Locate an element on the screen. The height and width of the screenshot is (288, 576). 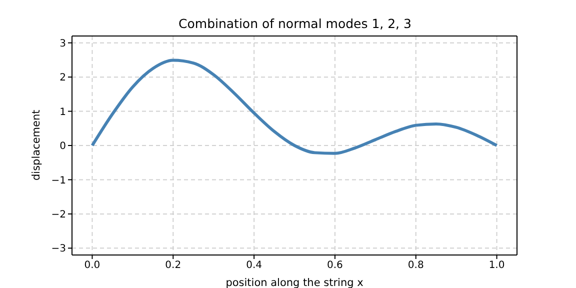
y-tick-label: −3 is located at coordinates (58, 249).